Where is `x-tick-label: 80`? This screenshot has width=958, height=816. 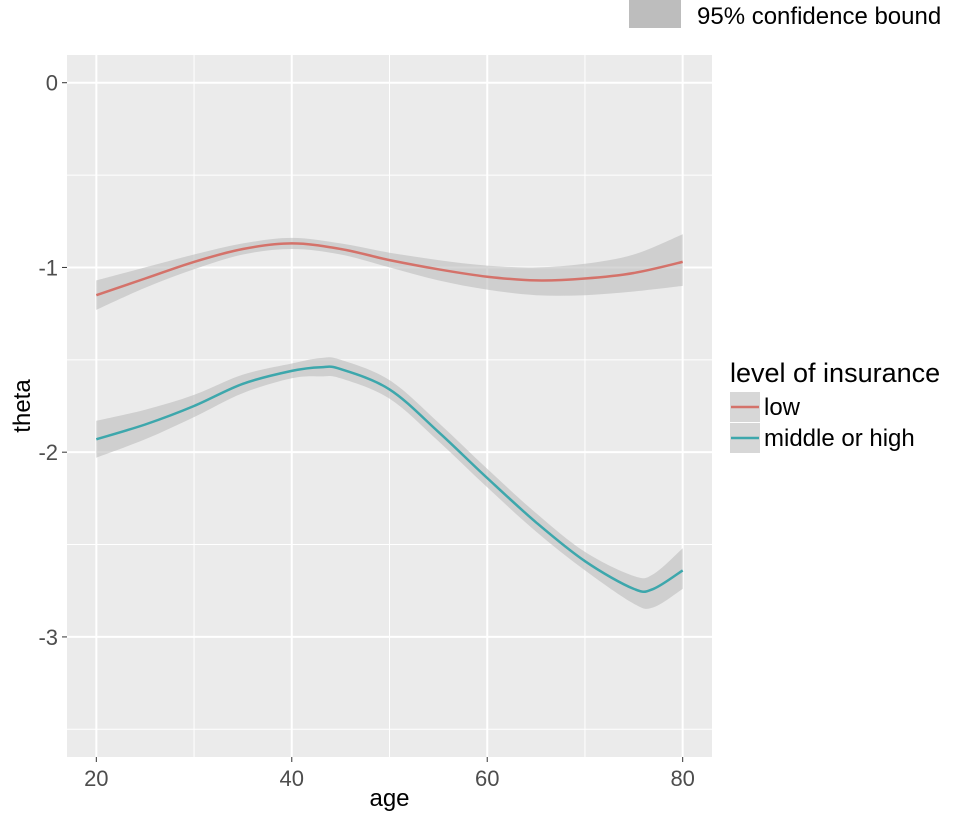 x-tick-label: 80 is located at coordinates (682, 778).